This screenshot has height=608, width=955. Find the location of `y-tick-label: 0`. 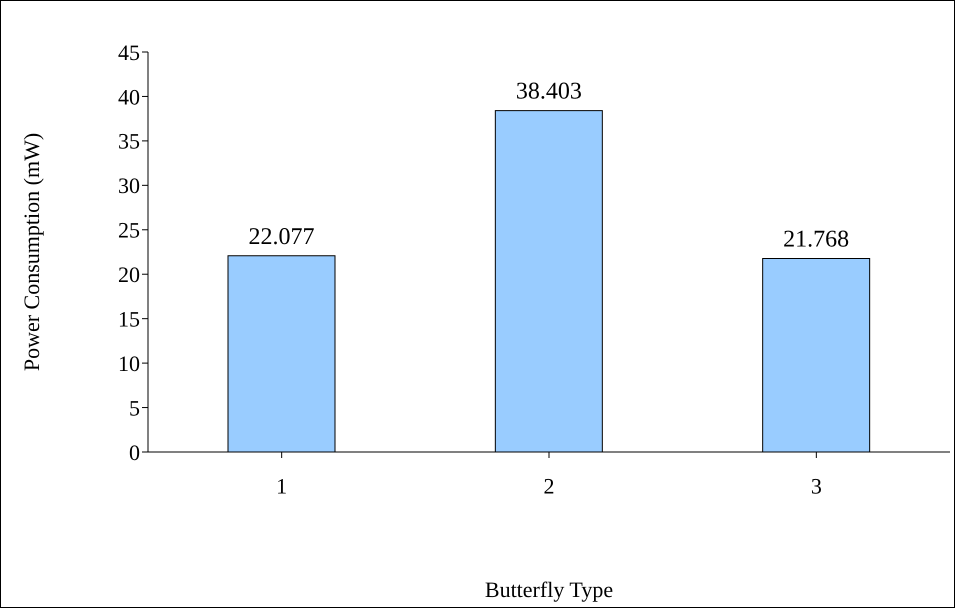

y-tick-label: 0 is located at coordinates (134, 452).